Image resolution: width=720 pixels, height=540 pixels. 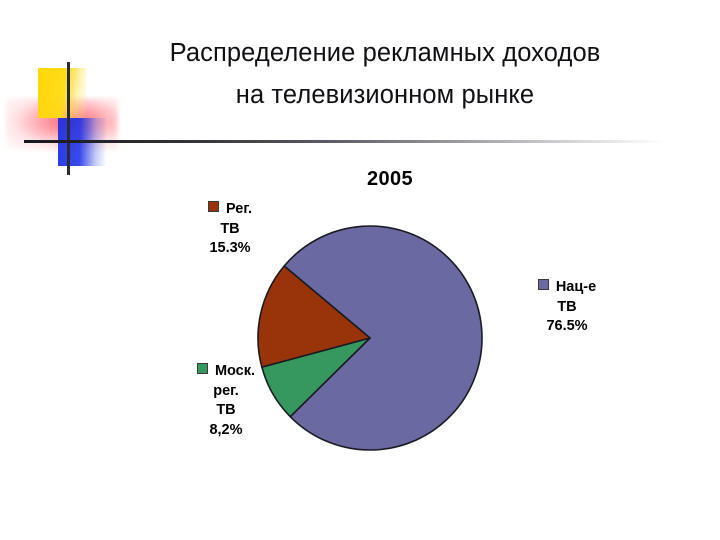 I want to click on legend-swatch-mosk-reg-tv, so click(x=202, y=368).